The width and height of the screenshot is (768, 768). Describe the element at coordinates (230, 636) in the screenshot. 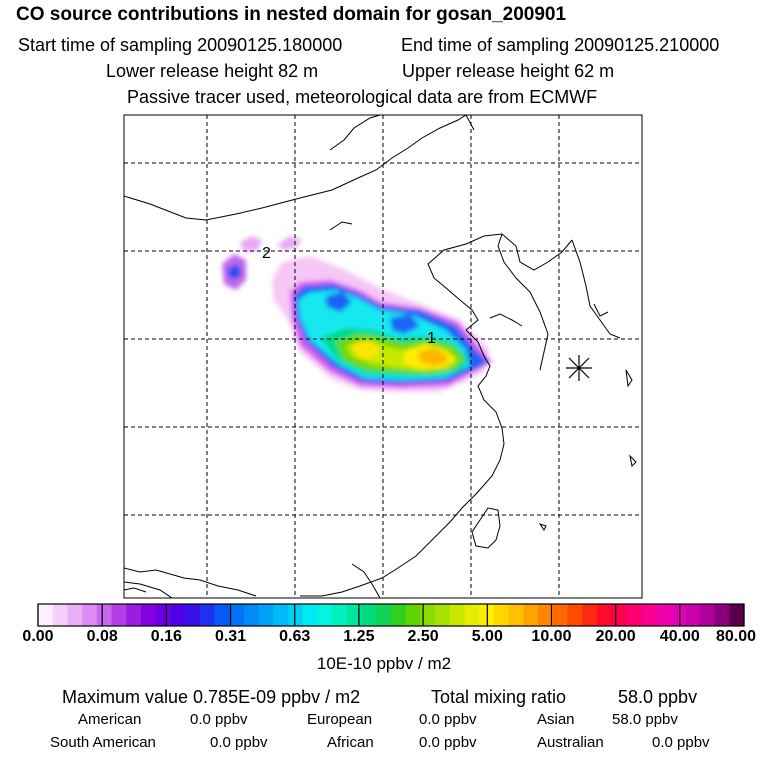

I see `colorbar-tick-label: 0.31` at that location.